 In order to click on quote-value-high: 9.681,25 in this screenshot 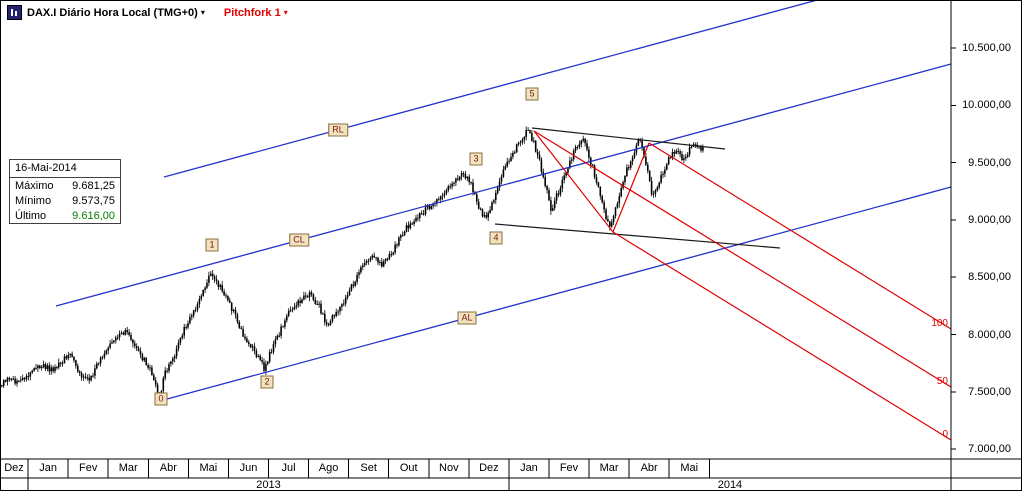, I will do `click(93, 186)`.